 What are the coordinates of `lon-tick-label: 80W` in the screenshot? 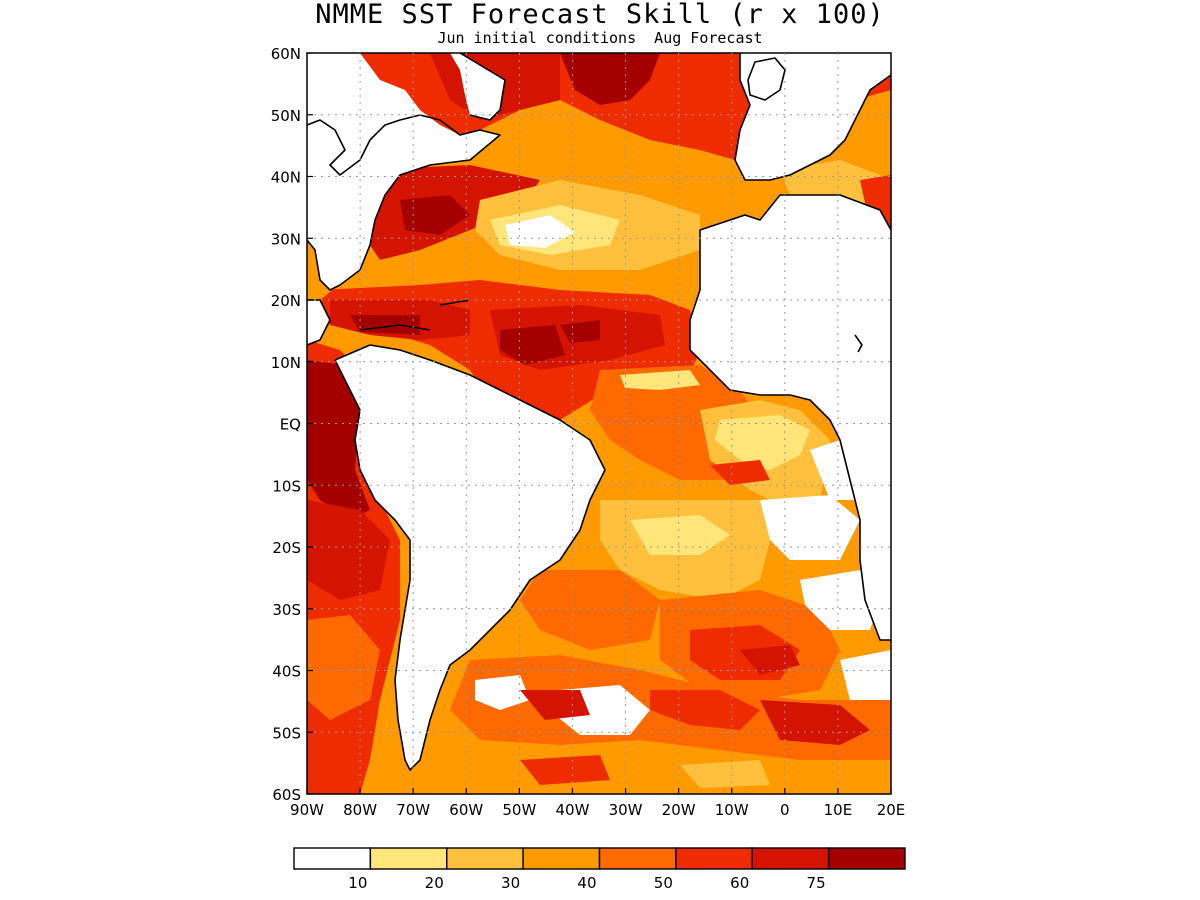 It's located at (360, 810).